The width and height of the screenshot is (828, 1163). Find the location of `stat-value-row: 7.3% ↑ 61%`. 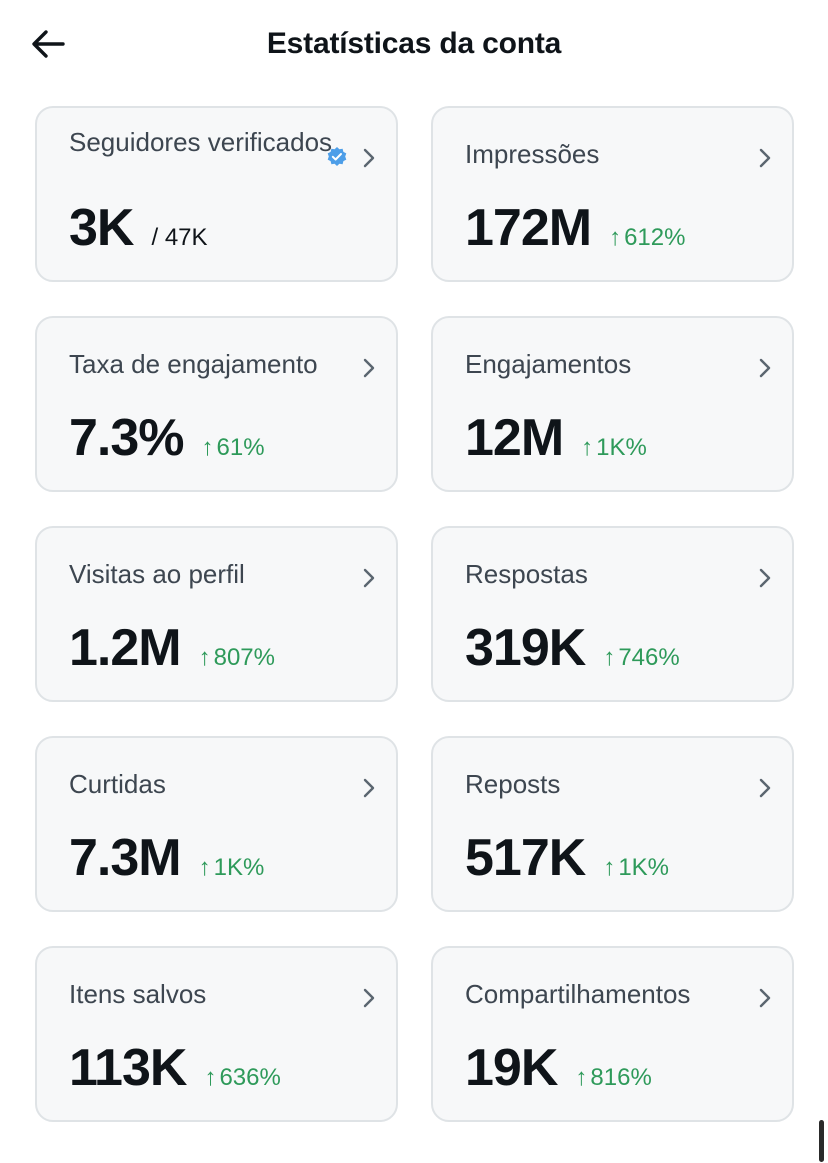

stat-value-row: 7.3% ↑ 61% is located at coordinates (167, 438).